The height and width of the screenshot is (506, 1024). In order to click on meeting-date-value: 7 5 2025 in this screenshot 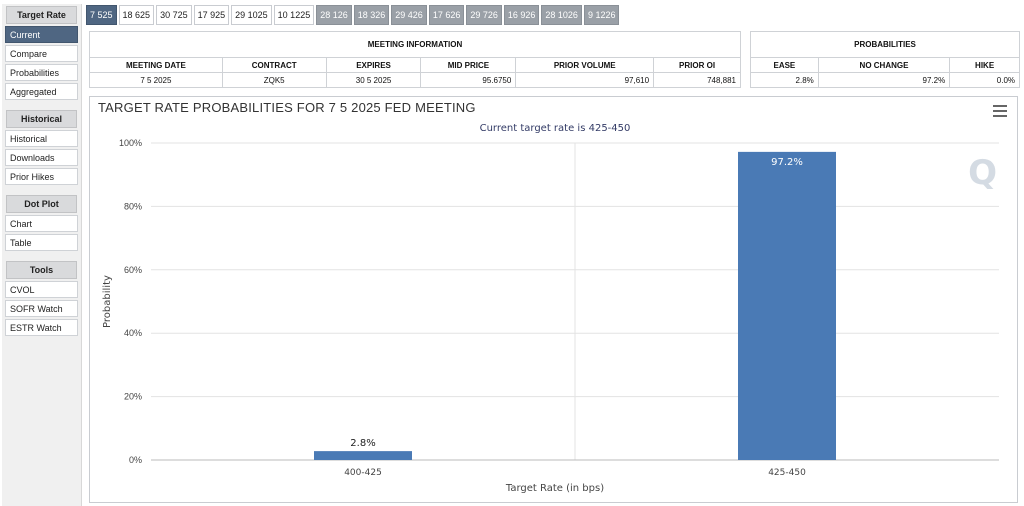, I will do `click(156, 80)`.